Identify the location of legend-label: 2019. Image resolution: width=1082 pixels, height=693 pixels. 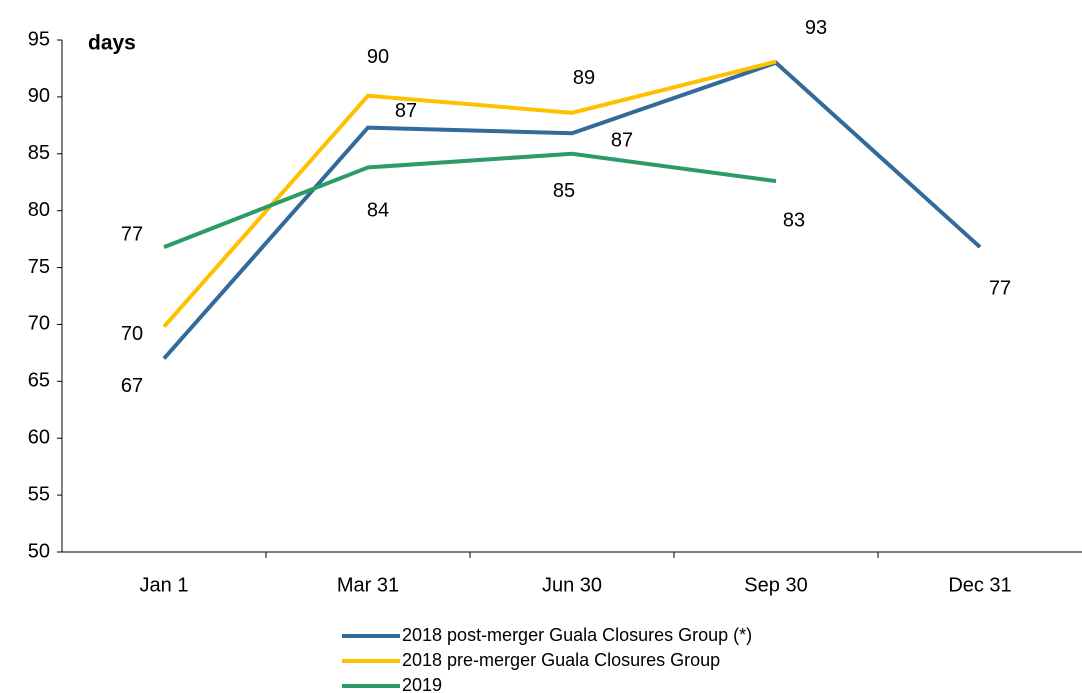
(422, 684).